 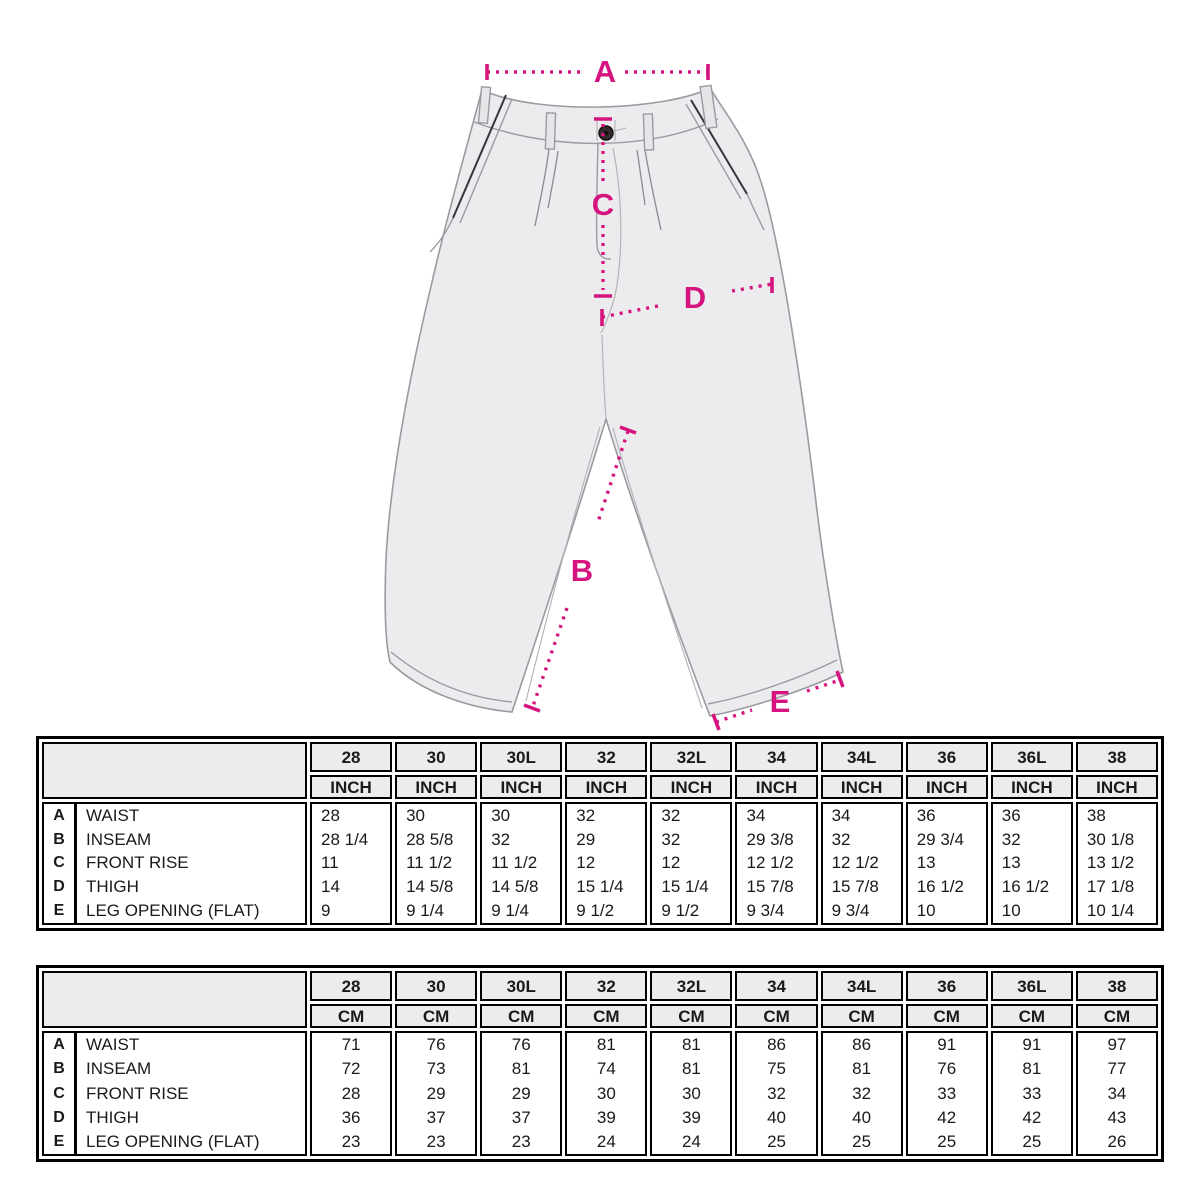 I want to click on measurement-label-e: E, so click(x=780, y=701).